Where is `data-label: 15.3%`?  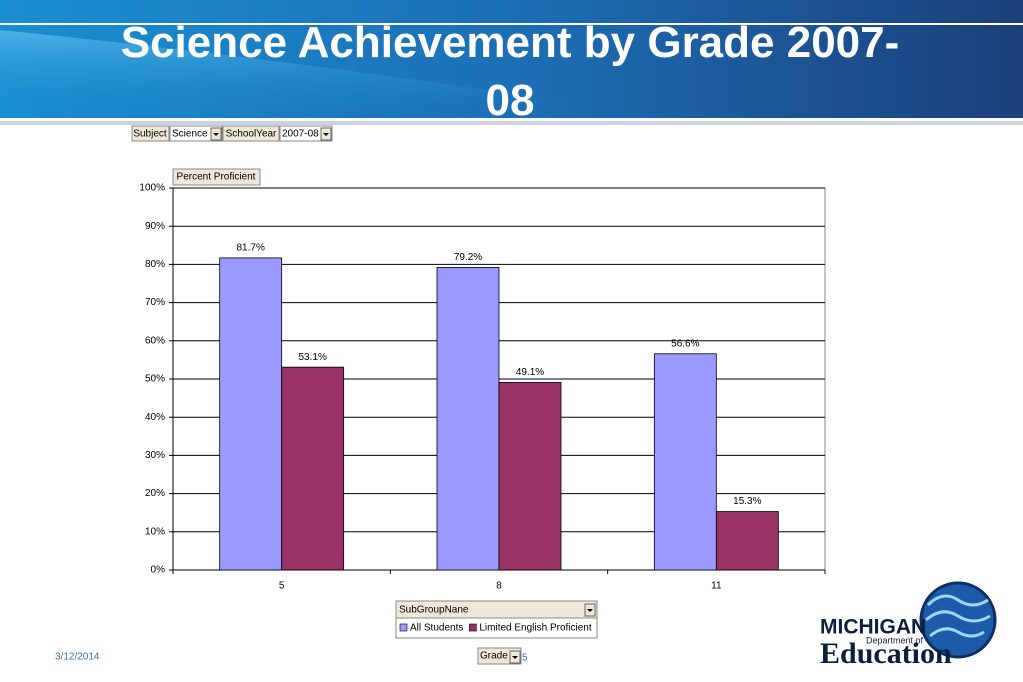
data-label: 15.3% is located at coordinates (747, 501).